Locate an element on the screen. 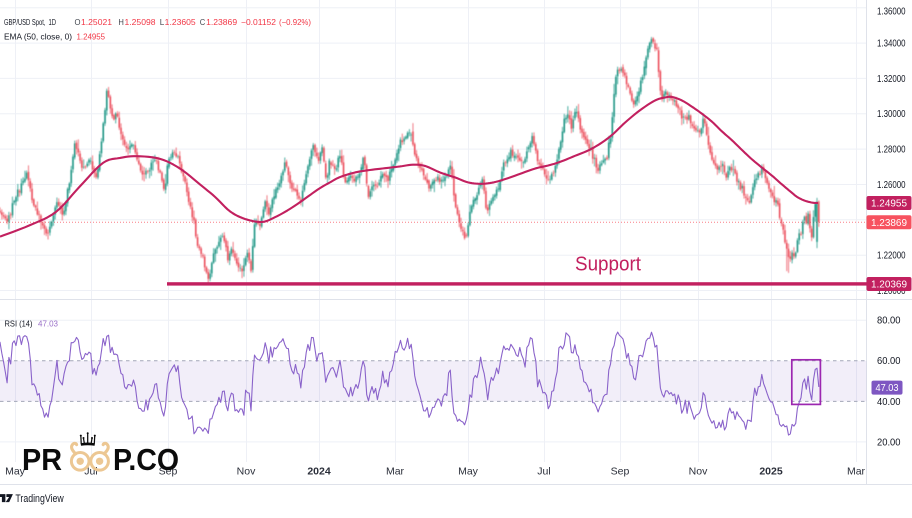 The width and height of the screenshot is (912, 518). svg-text: O is located at coordinates (78, 22).